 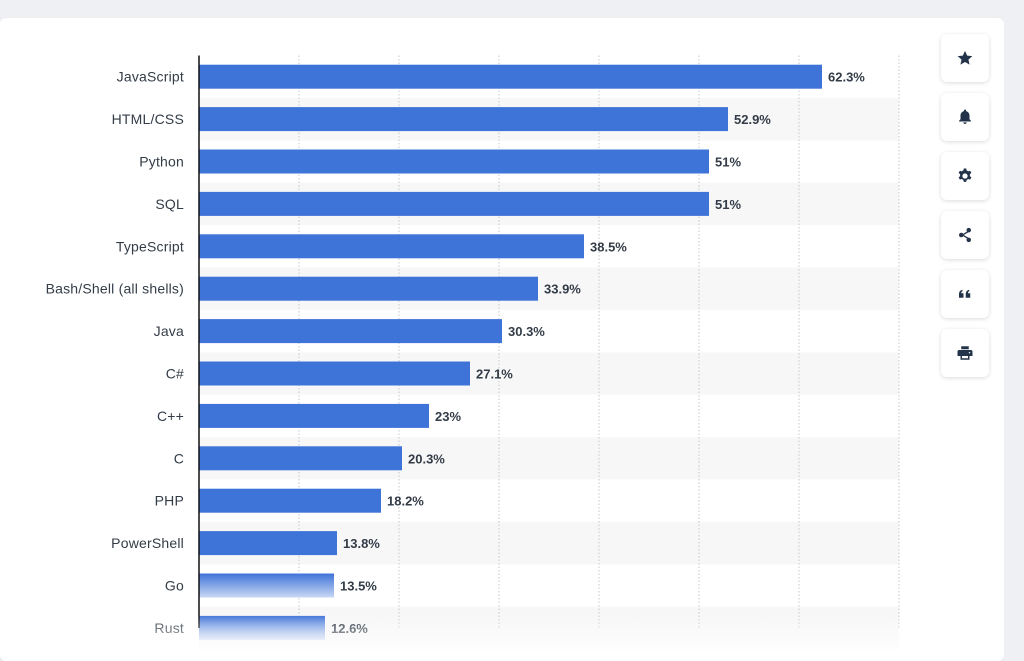 What do you see at coordinates (405, 501) in the screenshot?
I see `value-label: 18.2%` at bounding box center [405, 501].